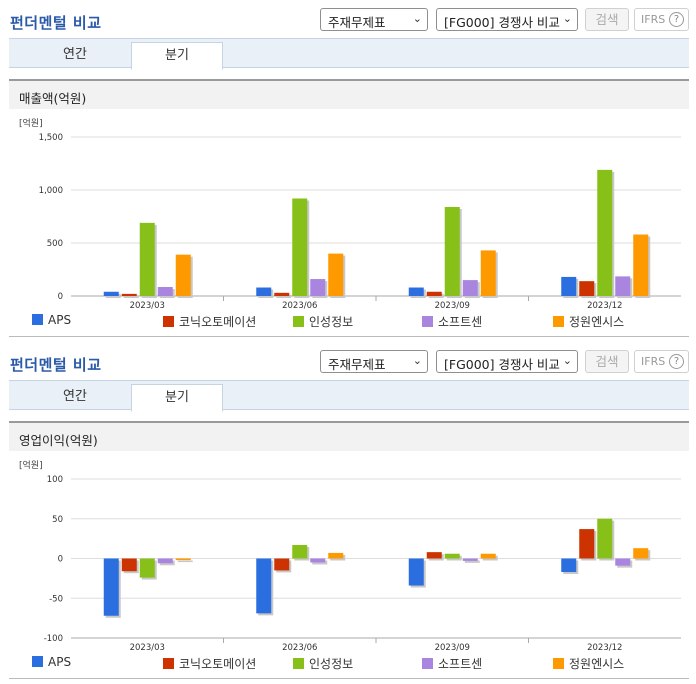 This screenshot has height=684, width=696. What do you see at coordinates (452, 305) in the screenshot?
I see `x-tick-label: 2023/09` at bounding box center [452, 305].